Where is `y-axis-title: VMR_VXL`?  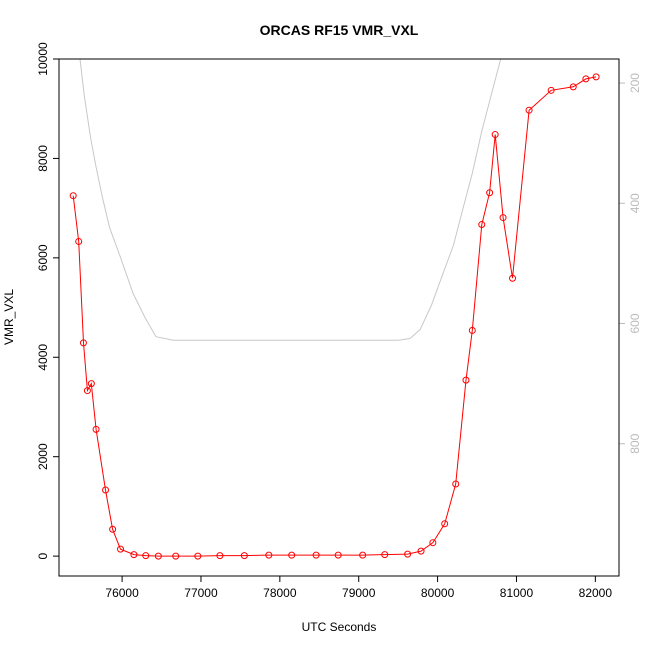
y-axis-title: VMR_VXL is located at coordinates (9, 317).